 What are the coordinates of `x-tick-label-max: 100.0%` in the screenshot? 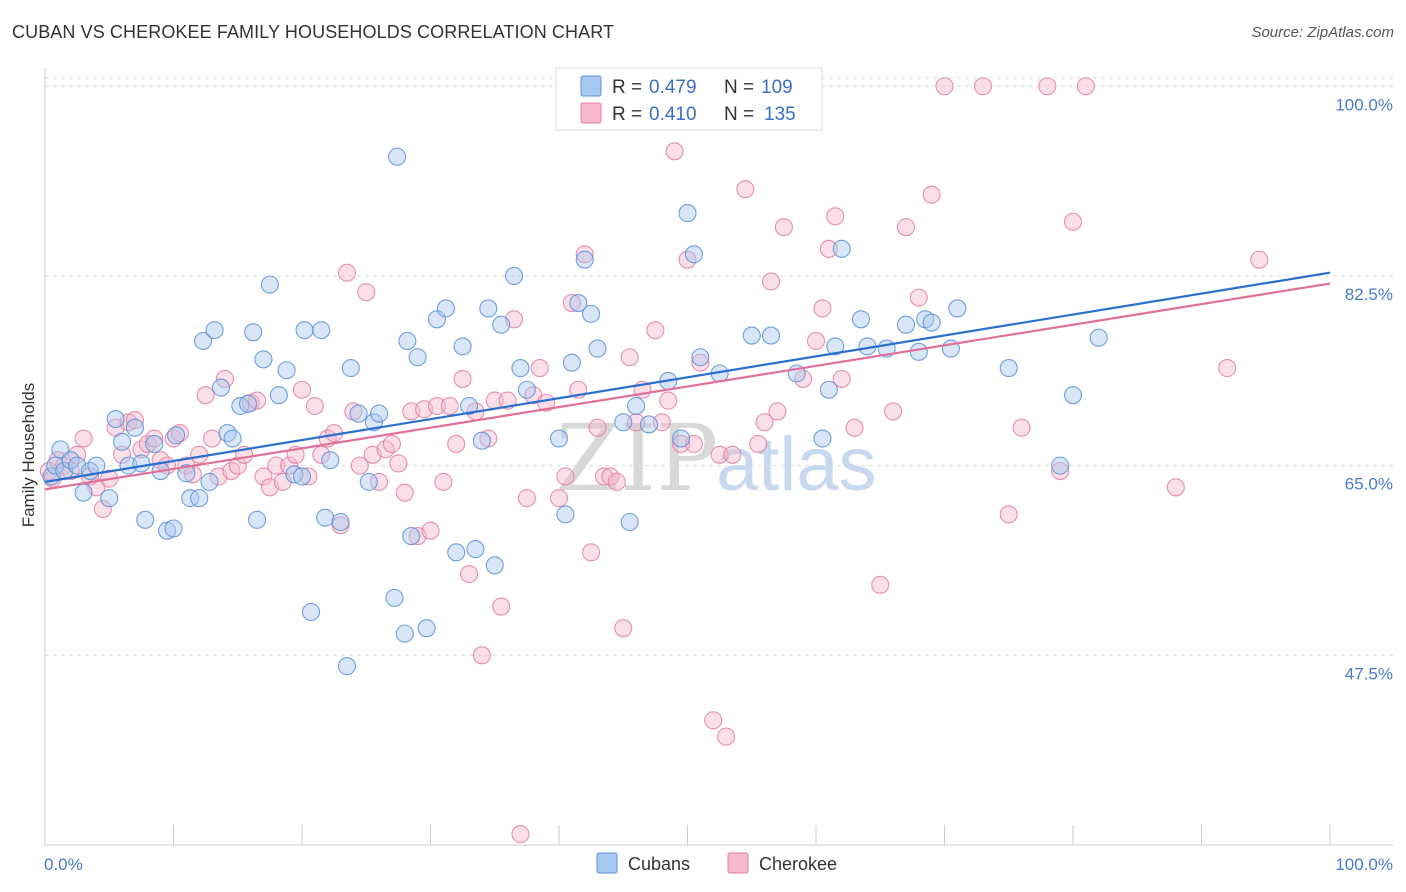 It's located at (1364, 864).